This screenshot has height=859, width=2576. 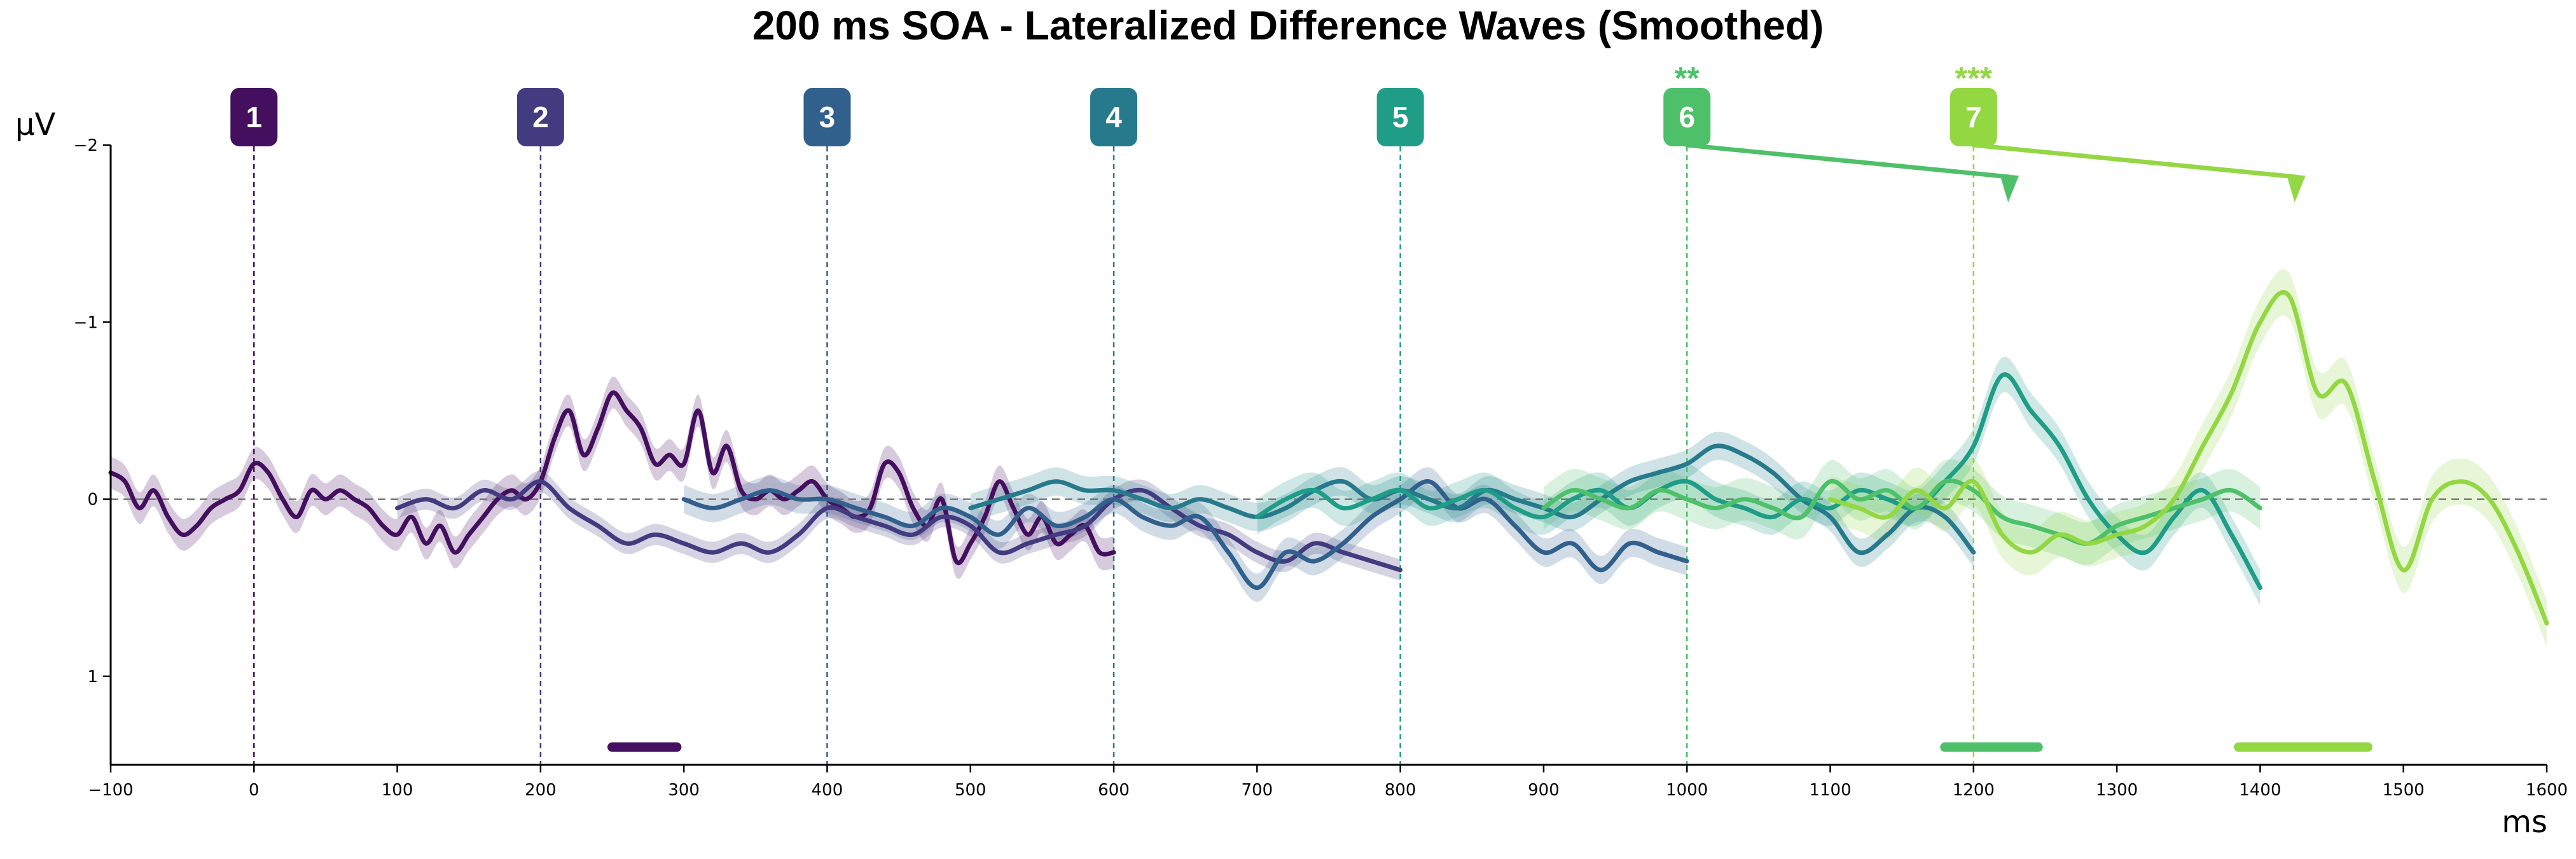 I want to click on x-tick-label-9: 800, so click(x=1400, y=790).